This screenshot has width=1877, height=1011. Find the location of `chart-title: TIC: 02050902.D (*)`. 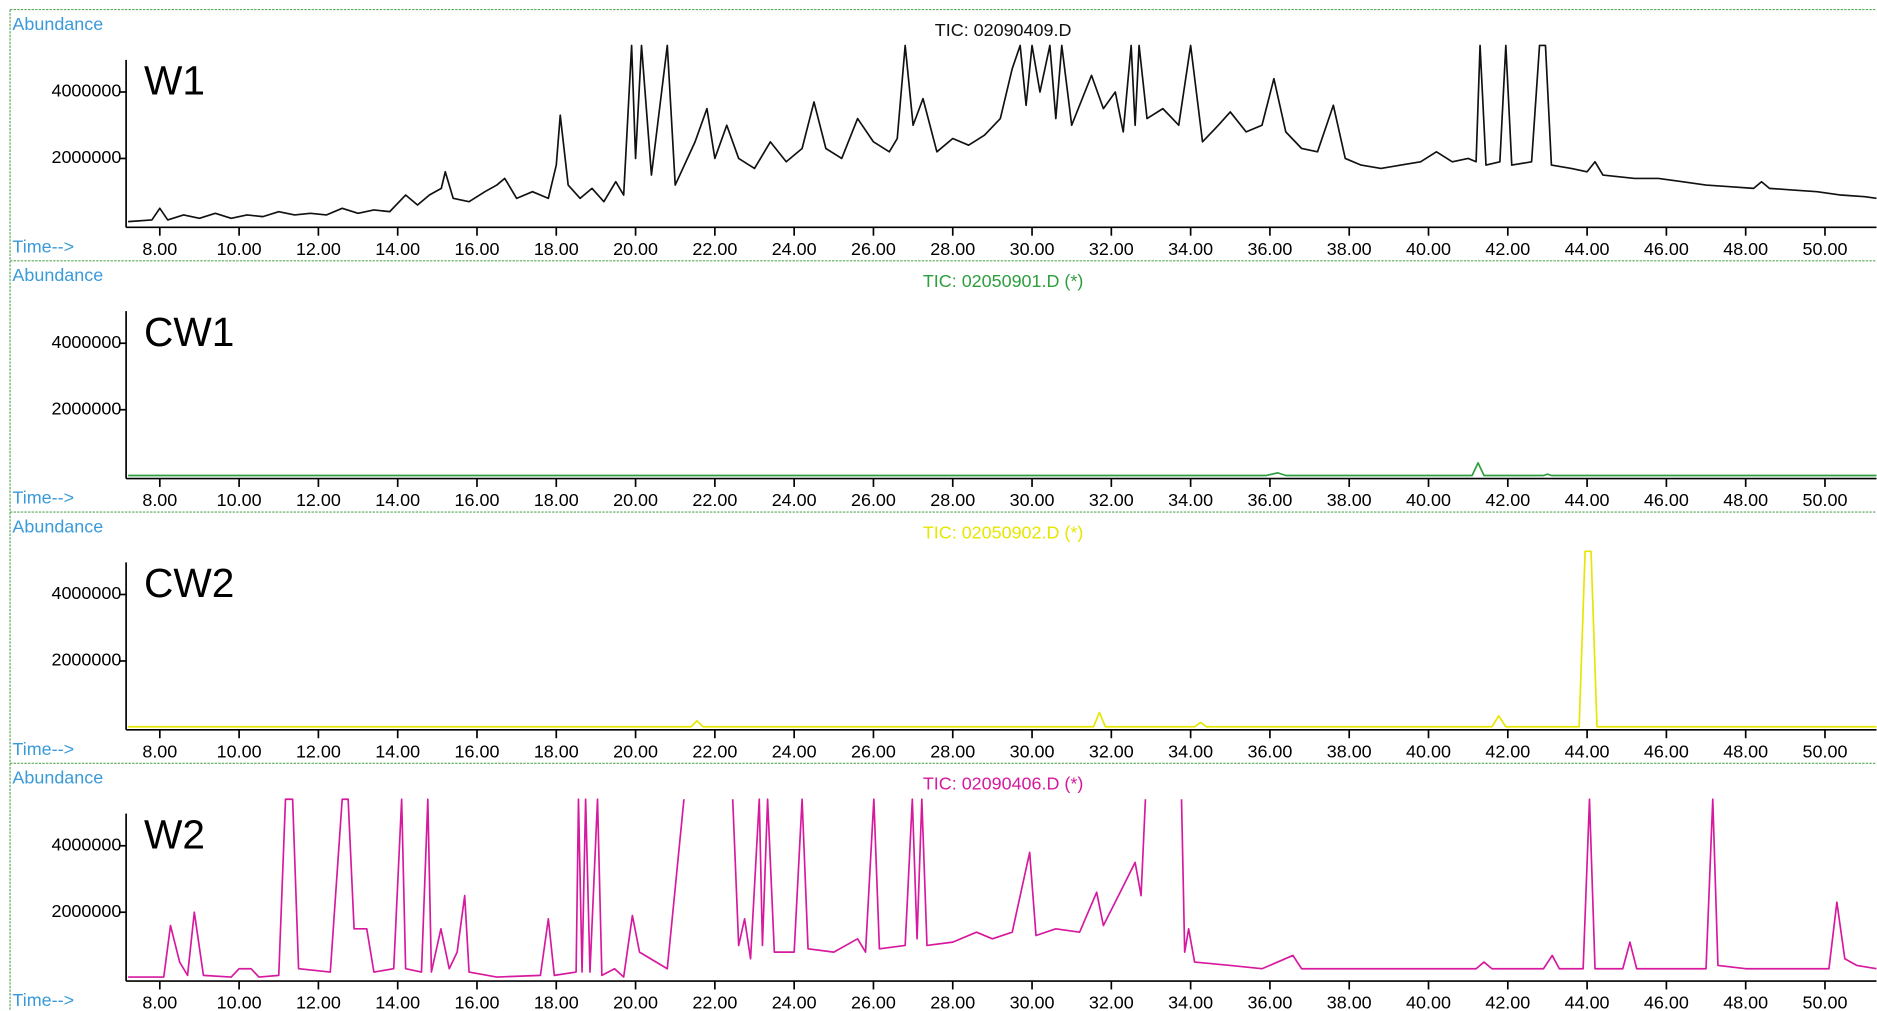

chart-title: TIC: 02050902.D (*) is located at coordinates (1003, 532).